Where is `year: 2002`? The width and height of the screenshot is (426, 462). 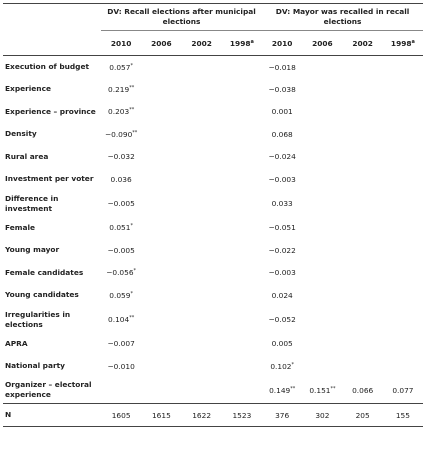
year: 2002 is located at coordinates (201, 43).